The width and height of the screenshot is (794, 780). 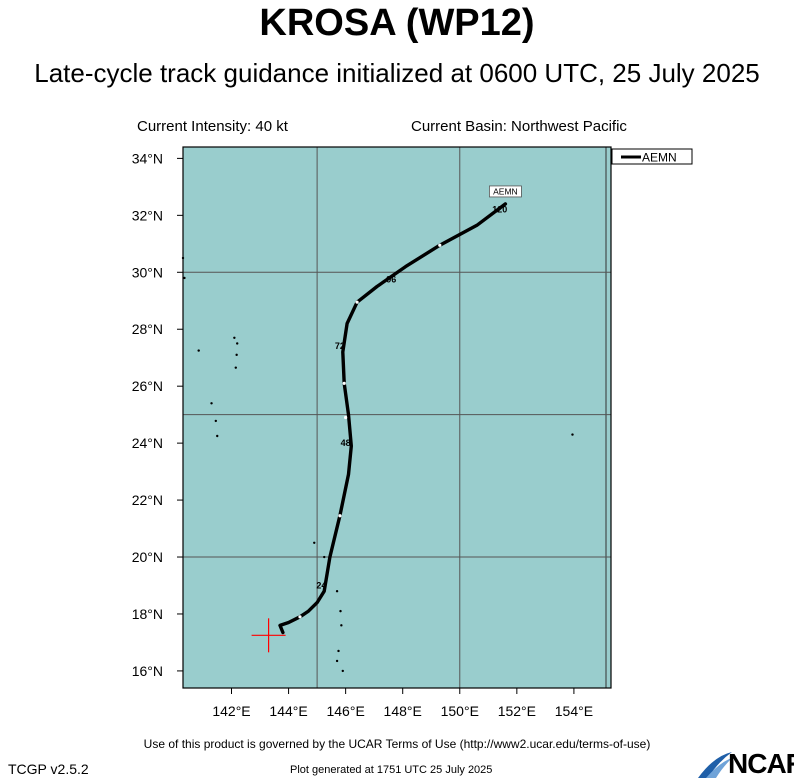 I want to click on x-tick-label: 150°E, so click(x=460, y=711).